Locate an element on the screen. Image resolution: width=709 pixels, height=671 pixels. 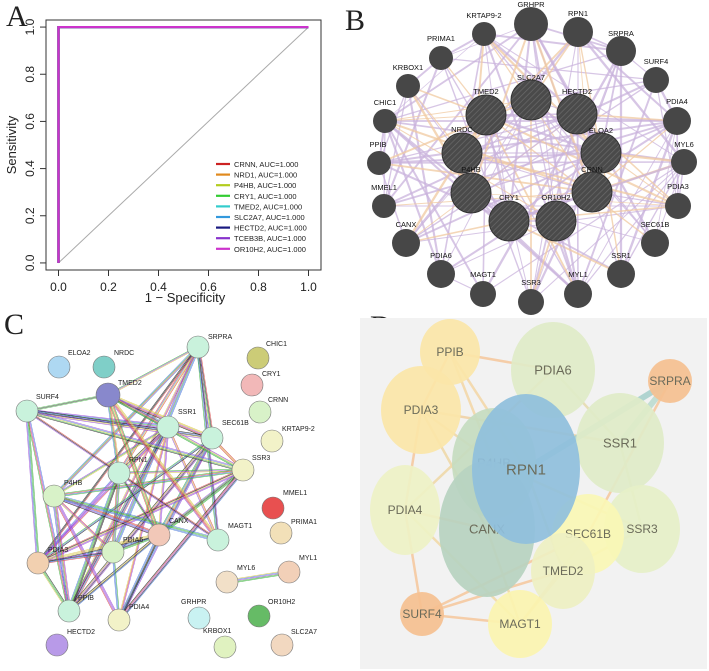
node-label: PDIA3 is located at coordinates (678, 186).